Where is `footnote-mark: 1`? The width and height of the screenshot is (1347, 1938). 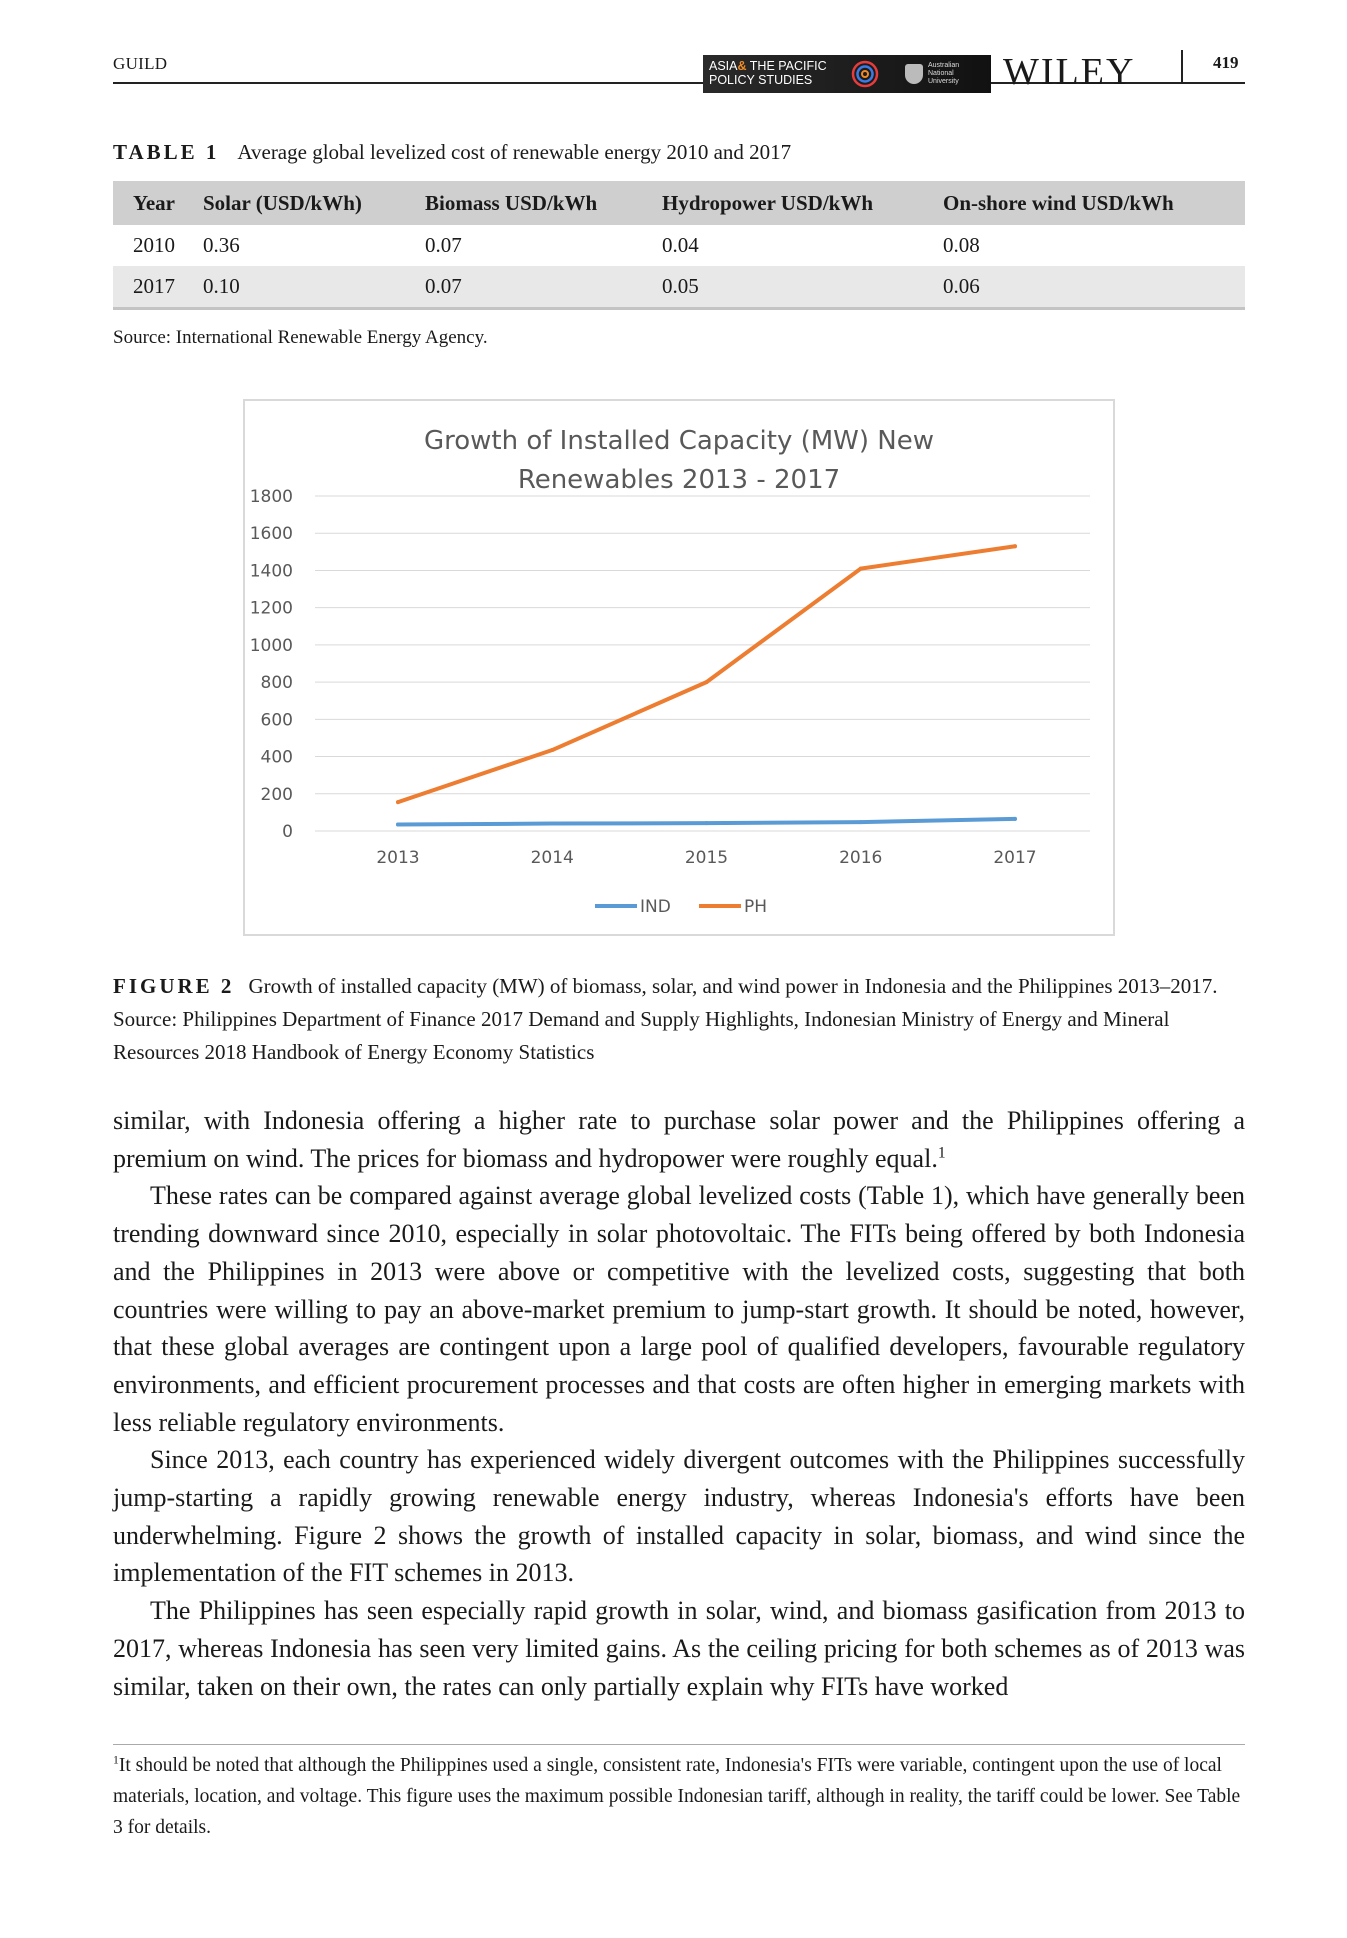
footnote-mark: 1 is located at coordinates (116, 1760).